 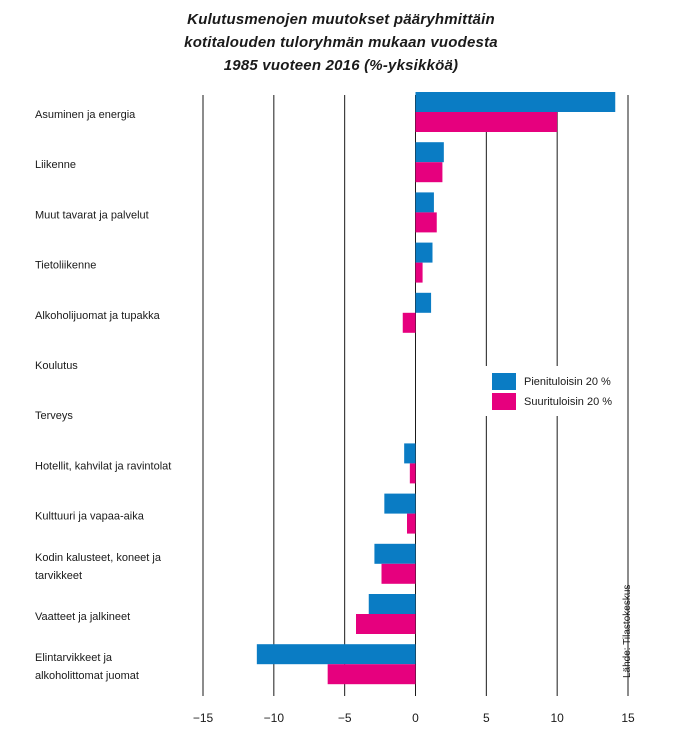 I want to click on category-label: Asuminen ja energia, so click(x=85, y=115).